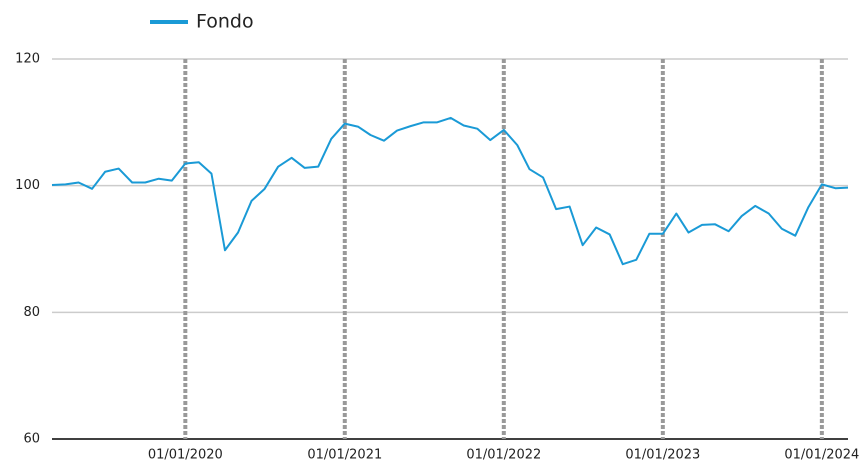  I want to click on y-tick-label: 80, so click(31, 312).